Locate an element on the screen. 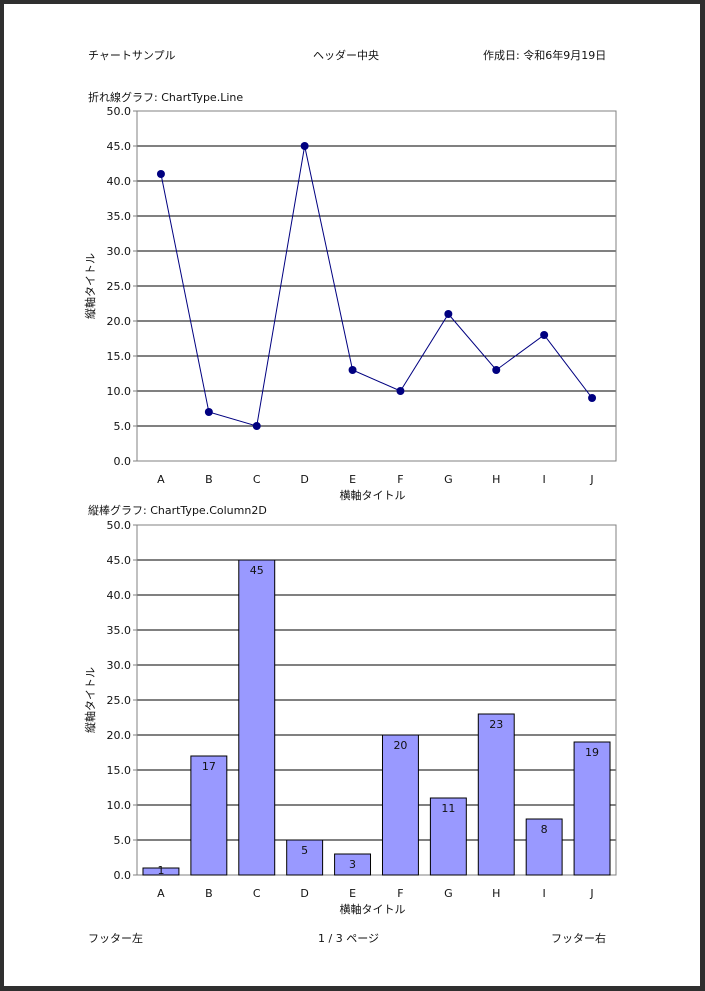  header-right: 作成日: 令和6年9月19日 is located at coordinates (545, 55).